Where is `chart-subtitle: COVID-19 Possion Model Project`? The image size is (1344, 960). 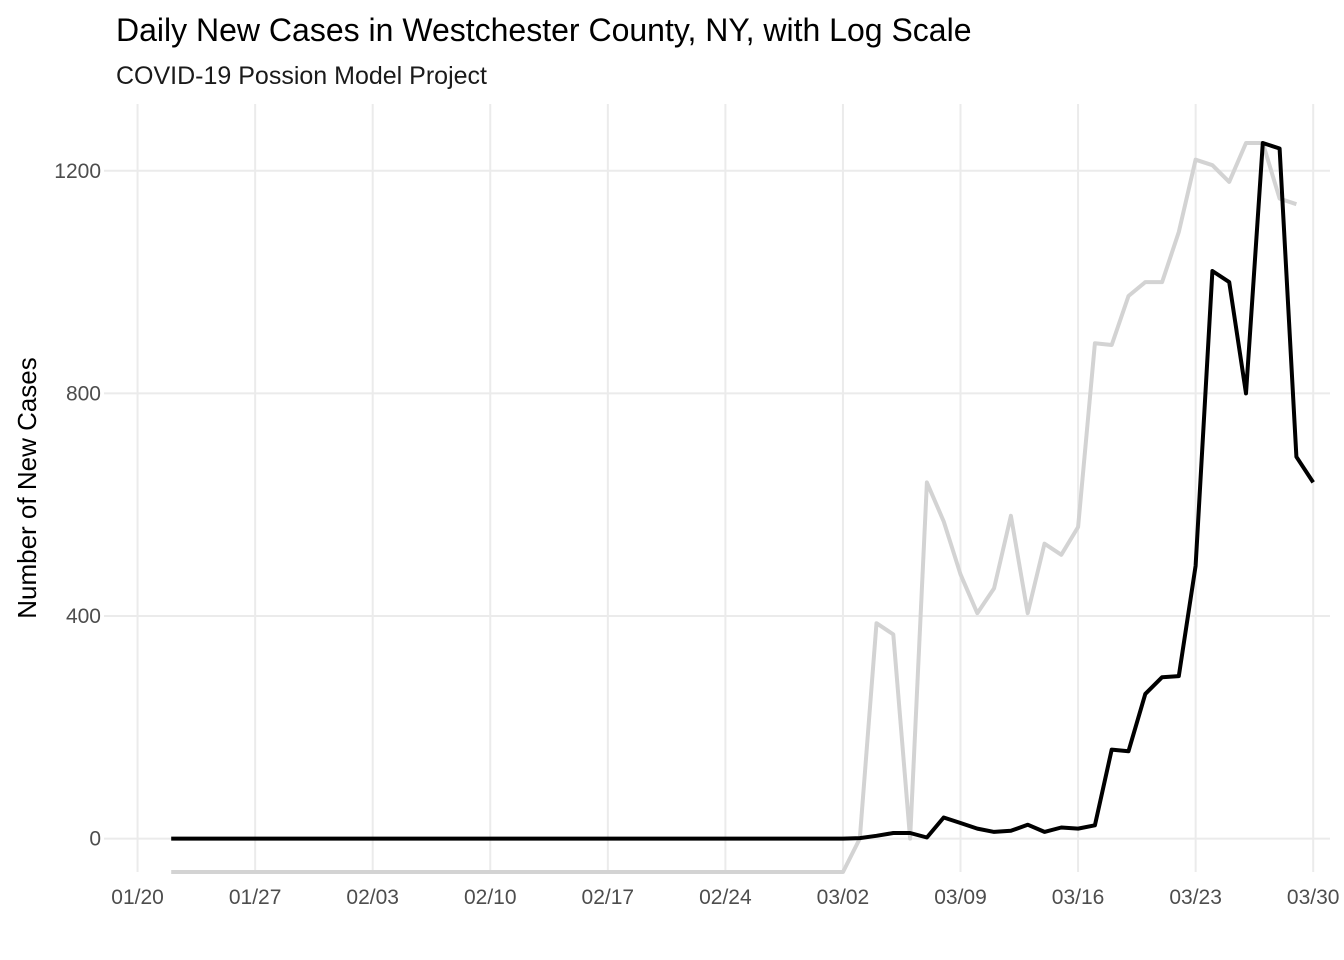
chart-subtitle: COVID-19 Possion Model Project is located at coordinates (301, 76).